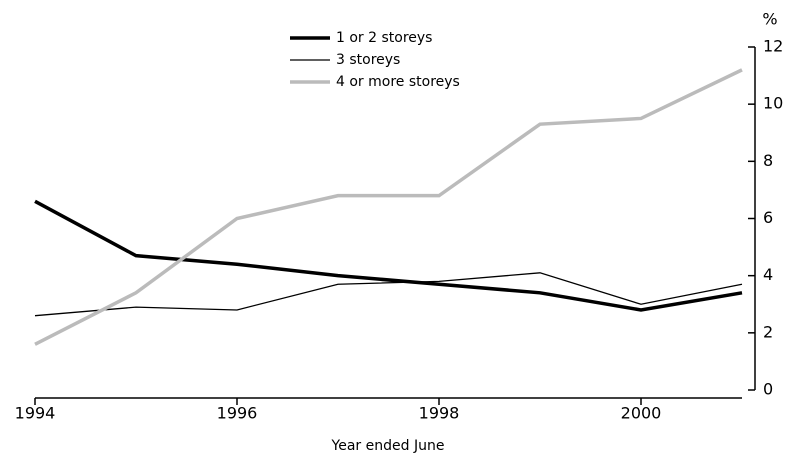 This screenshot has height=458, width=792. What do you see at coordinates (769, 19) in the screenshot?
I see `y-unit: %` at bounding box center [769, 19].